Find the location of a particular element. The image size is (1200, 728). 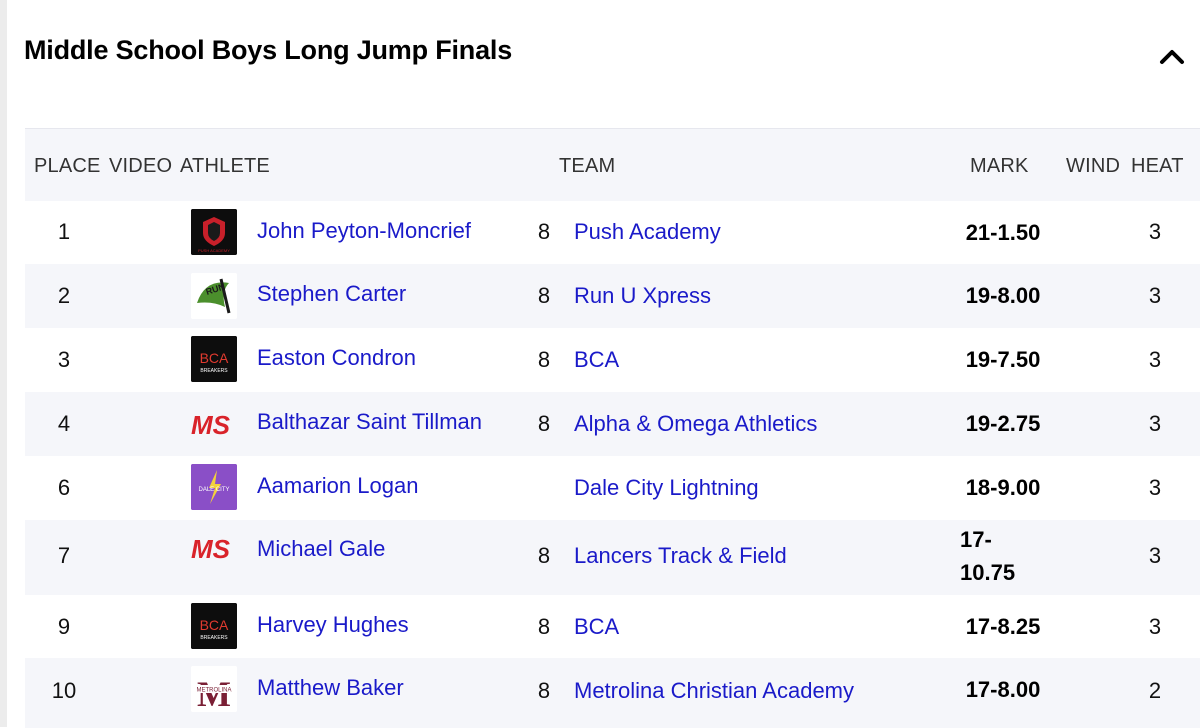

place-value: 7 is located at coordinates (64, 555).